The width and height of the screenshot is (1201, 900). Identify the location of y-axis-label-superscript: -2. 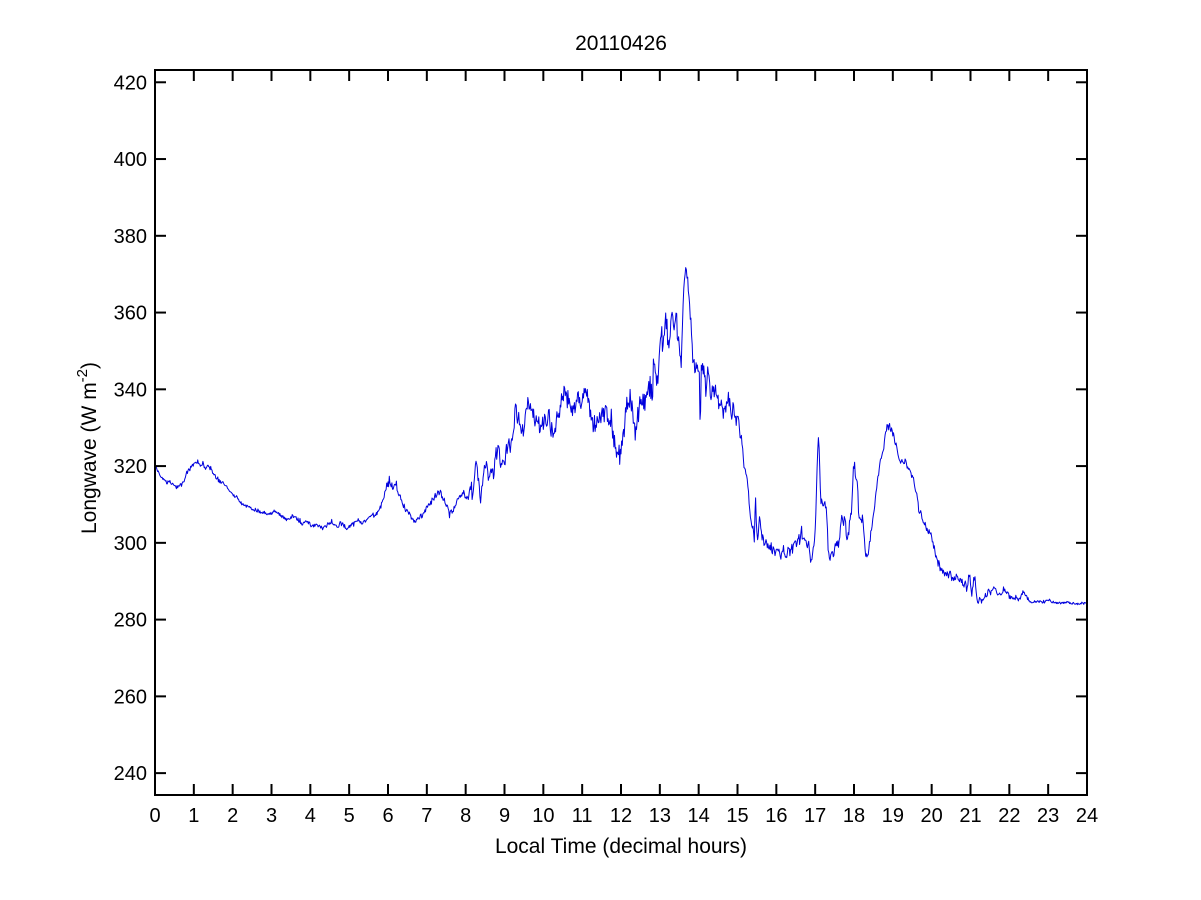
(82, 375).